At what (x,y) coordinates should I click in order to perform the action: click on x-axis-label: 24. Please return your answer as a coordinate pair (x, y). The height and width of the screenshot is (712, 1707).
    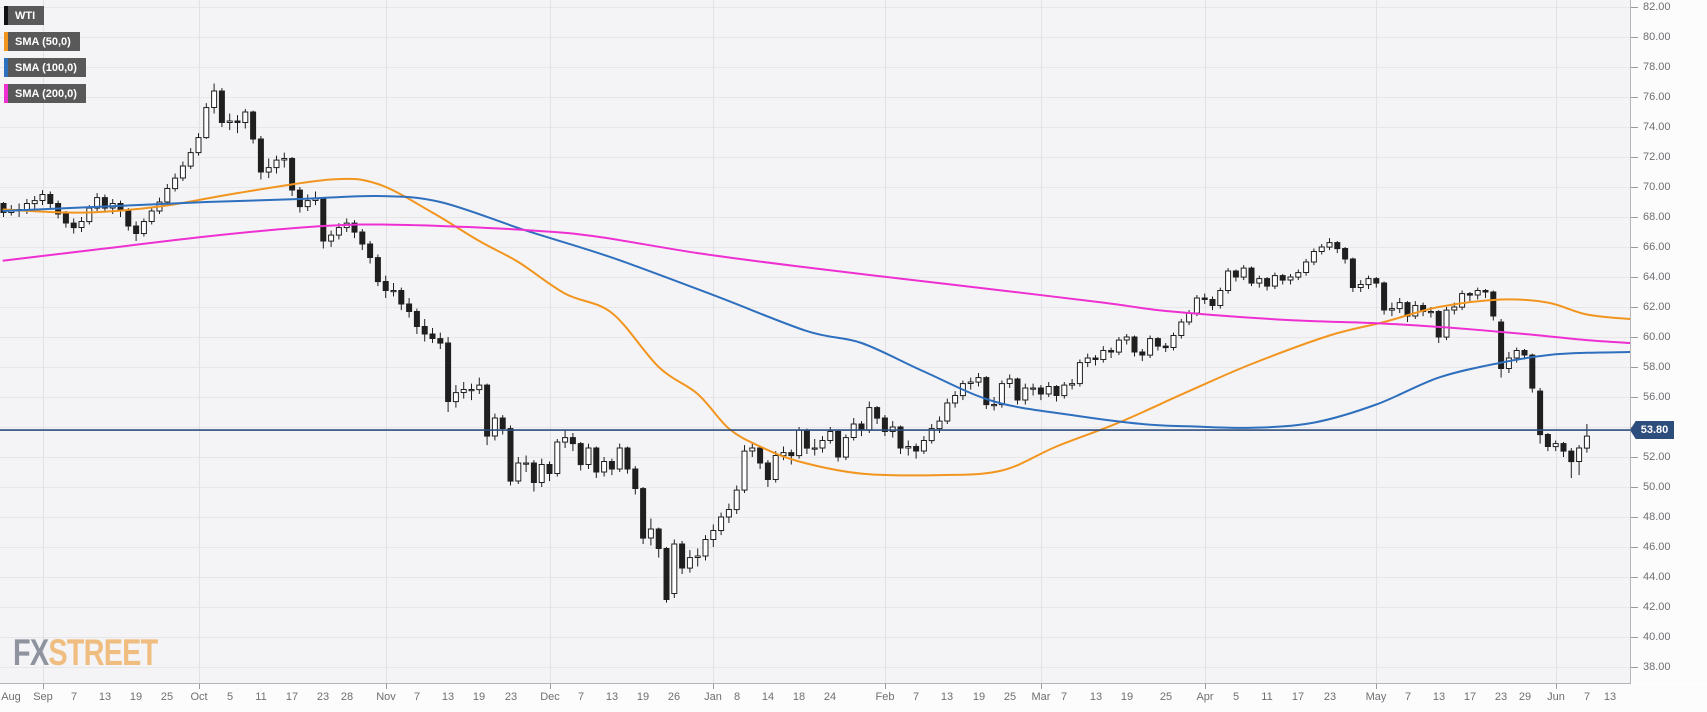
    Looking at the image, I should click on (830, 697).